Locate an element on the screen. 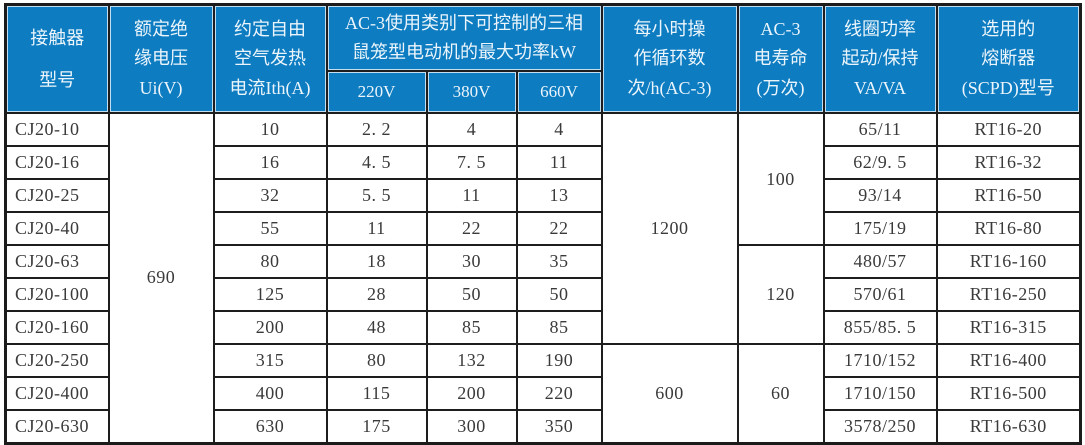  cell-ith: 10 is located at coordinates (270, 129).